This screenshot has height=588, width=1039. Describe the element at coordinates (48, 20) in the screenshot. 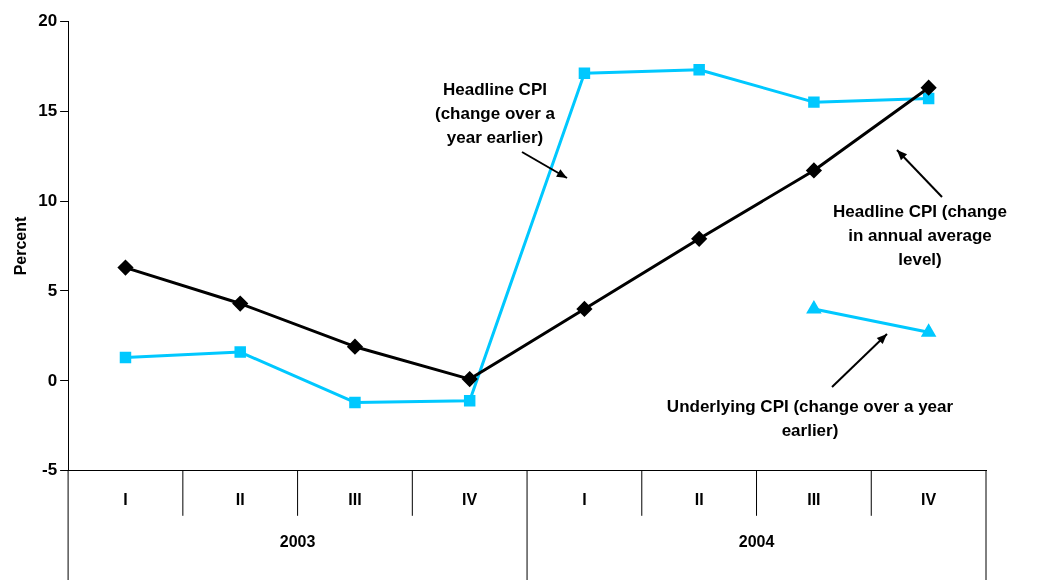

I see `y-tick-label: 20` at that location.